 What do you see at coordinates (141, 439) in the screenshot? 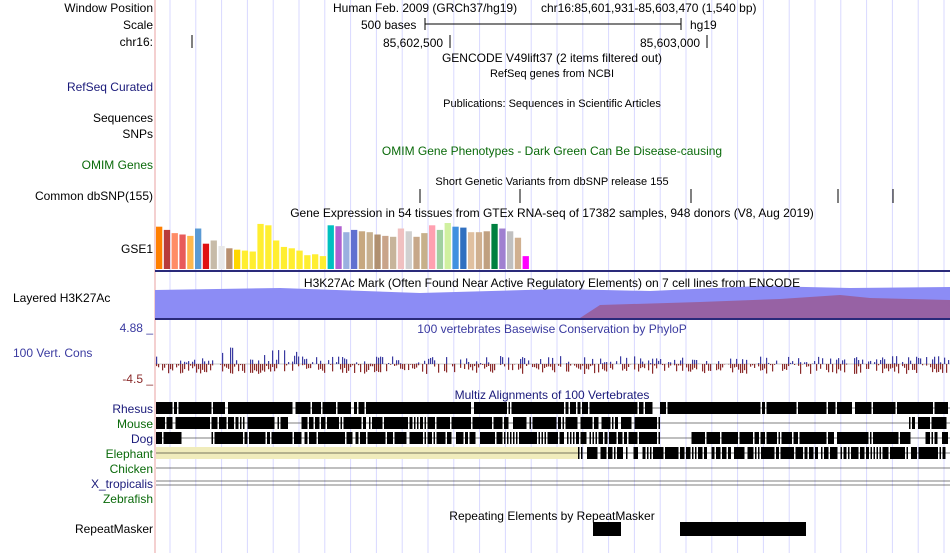
I see `species-dog: Dog` at bounding box center [141, 439].